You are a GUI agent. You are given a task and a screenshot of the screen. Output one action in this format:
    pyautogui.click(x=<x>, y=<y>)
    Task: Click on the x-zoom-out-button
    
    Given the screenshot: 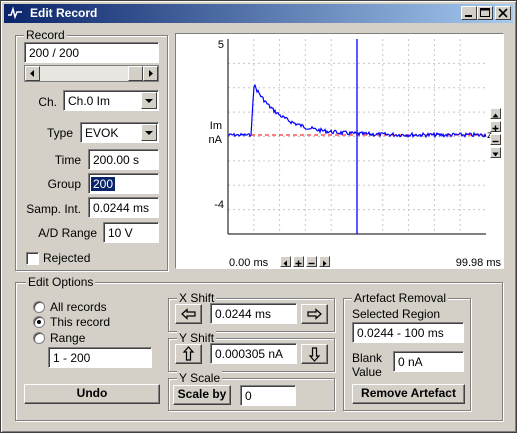 What is the action you would take?
    pyautogui.click(x=311, y=261)
    